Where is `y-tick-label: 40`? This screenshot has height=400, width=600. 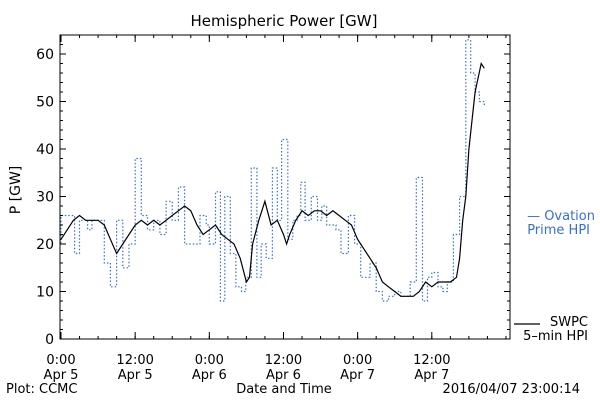 y-tick-label: 40 is located at coordinates (45, 150).